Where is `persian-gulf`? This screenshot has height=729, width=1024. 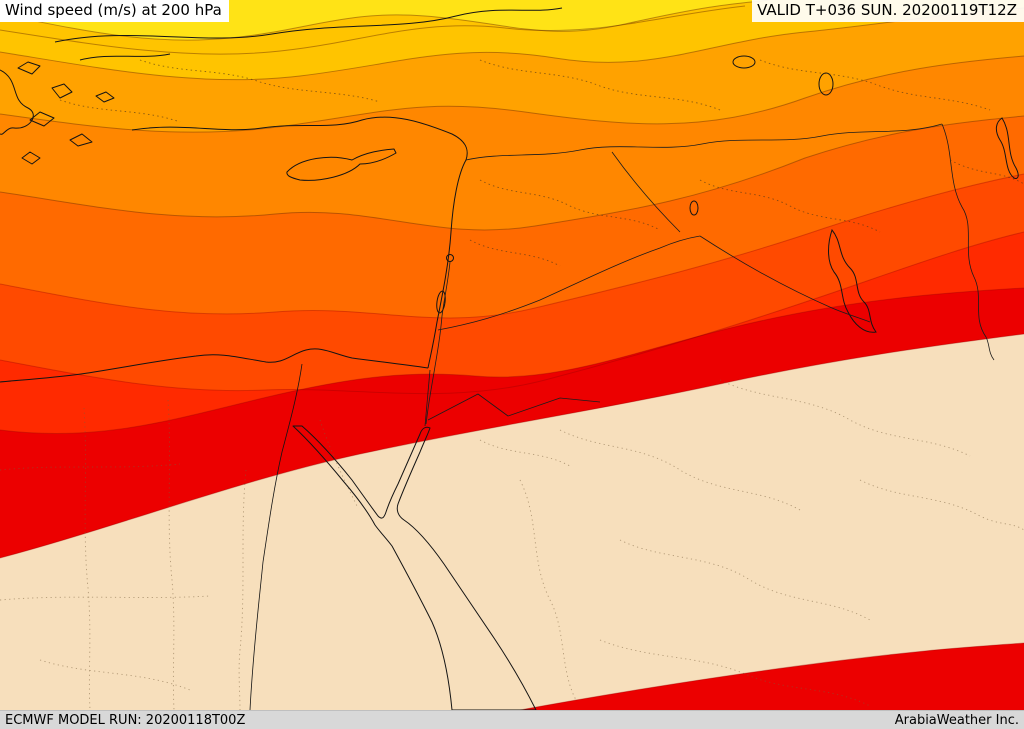
persian-gulf is located at coordinates (852, 280).